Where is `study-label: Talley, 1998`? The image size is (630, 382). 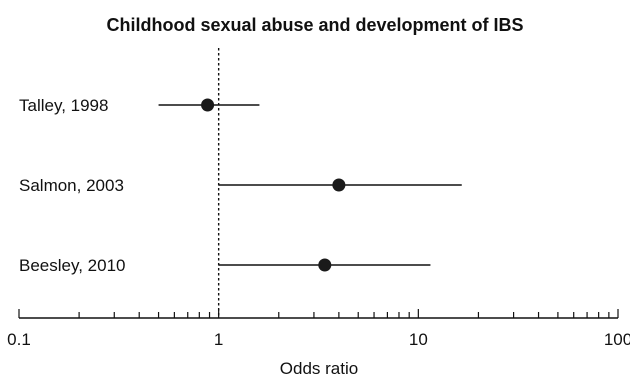 study-label: Talley, 1998 is located at coordinates (63, 105).